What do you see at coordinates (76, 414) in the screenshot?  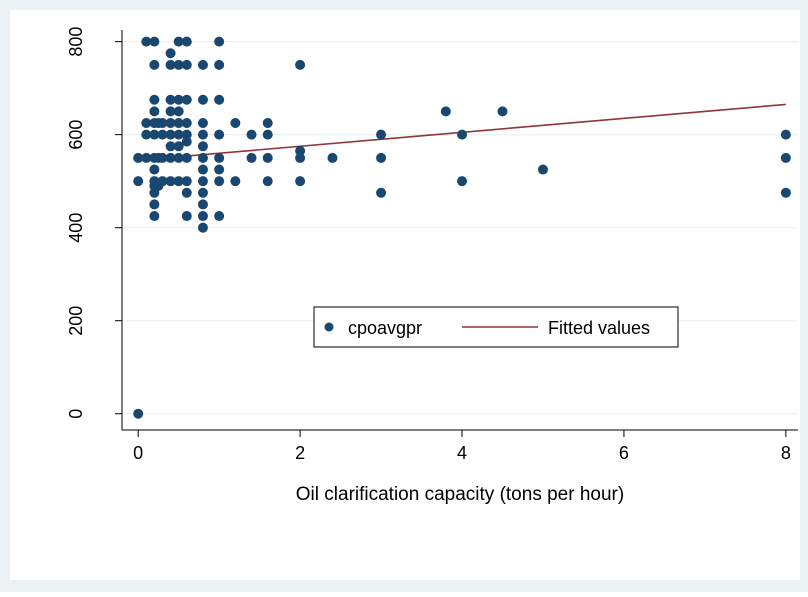 I see `y-tick-label: 0` at bounding box center [76, 414].